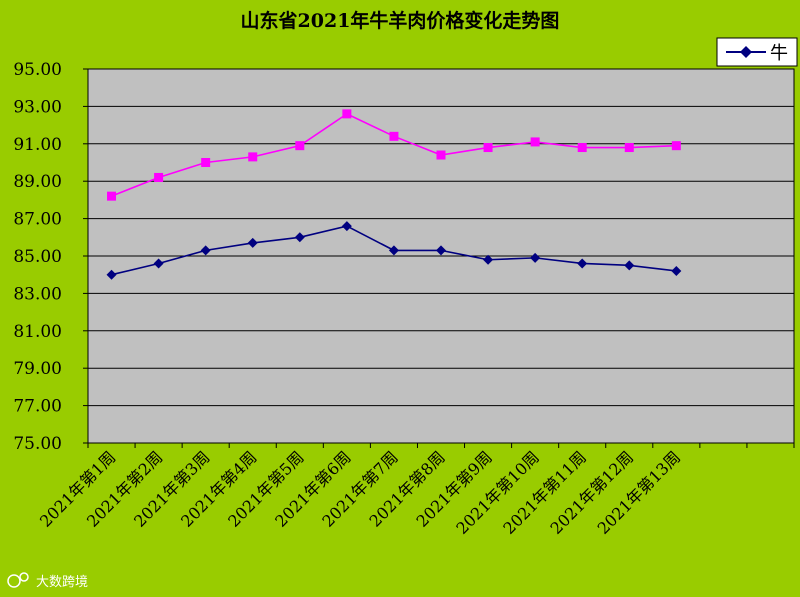  Describe the element at coordinates (497, 492) in the screenshot. I see `x-tick-label: 2021年第10周` at that location.